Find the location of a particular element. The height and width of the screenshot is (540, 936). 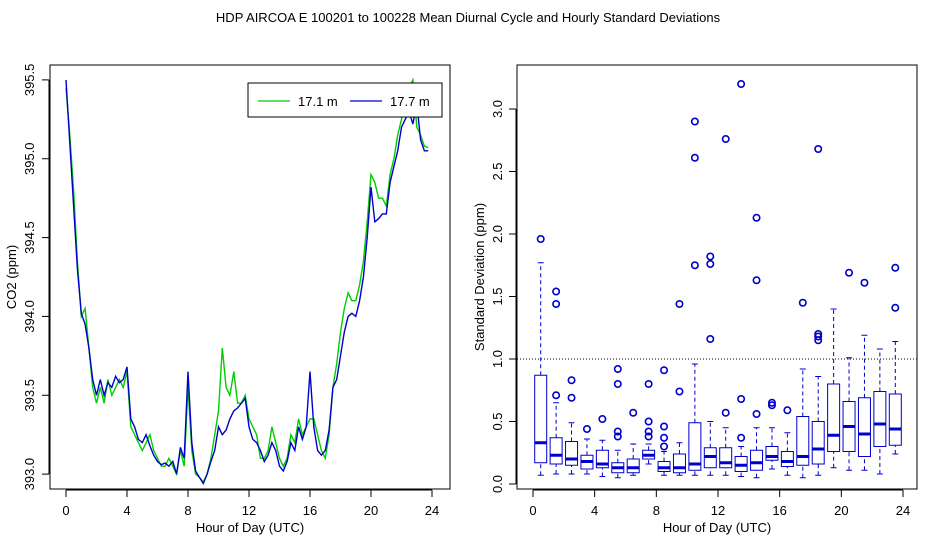

left-y-tick-label: 394.5 is located at coordinates (29, 237).